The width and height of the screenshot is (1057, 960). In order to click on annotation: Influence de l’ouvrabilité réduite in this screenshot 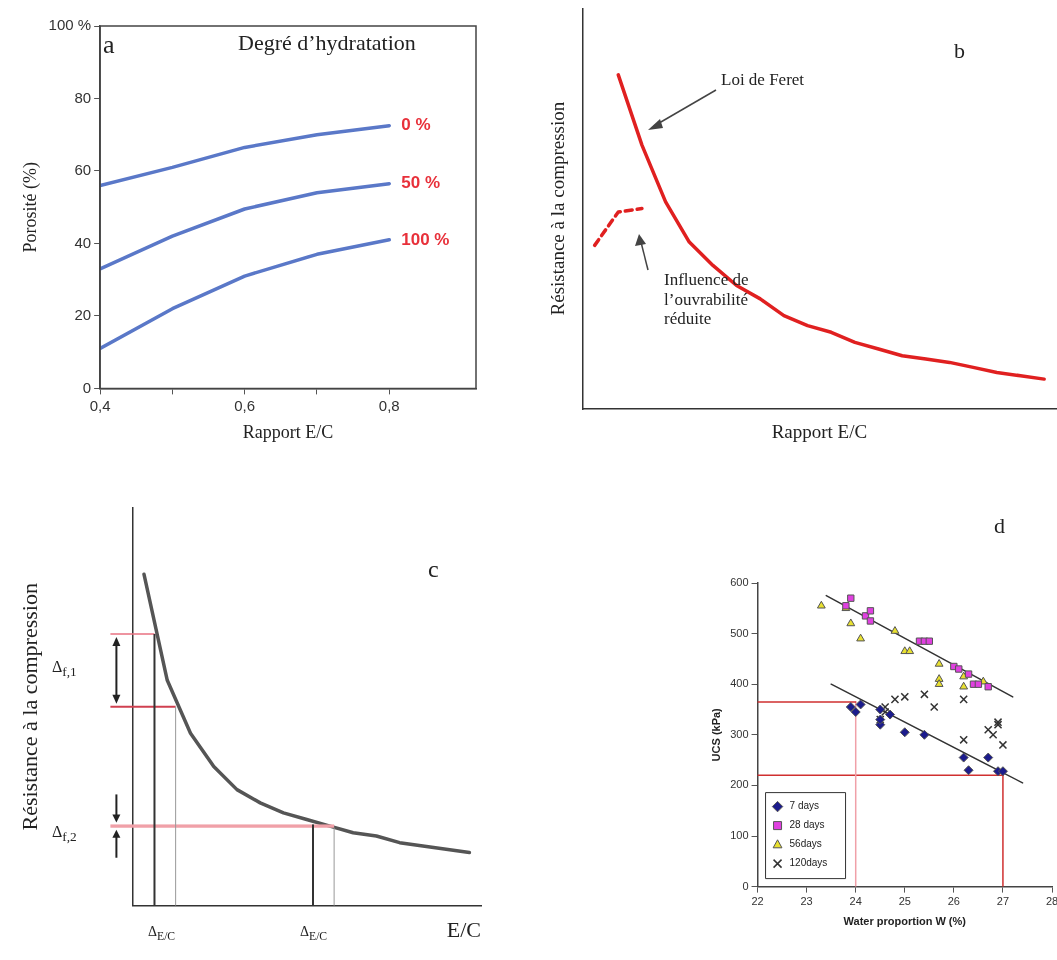, I will do `click(707, 299)`.